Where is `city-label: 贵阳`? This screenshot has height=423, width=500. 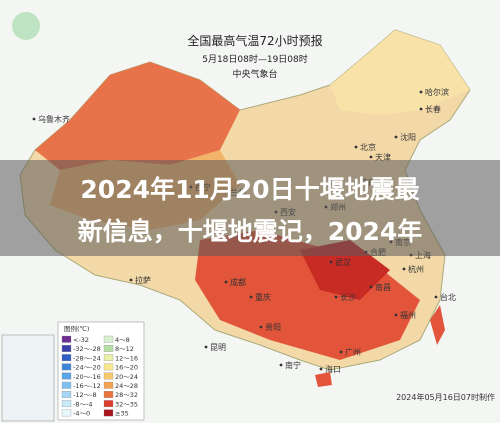
city-label: 贵阳 is located at coordinates (273, 327).